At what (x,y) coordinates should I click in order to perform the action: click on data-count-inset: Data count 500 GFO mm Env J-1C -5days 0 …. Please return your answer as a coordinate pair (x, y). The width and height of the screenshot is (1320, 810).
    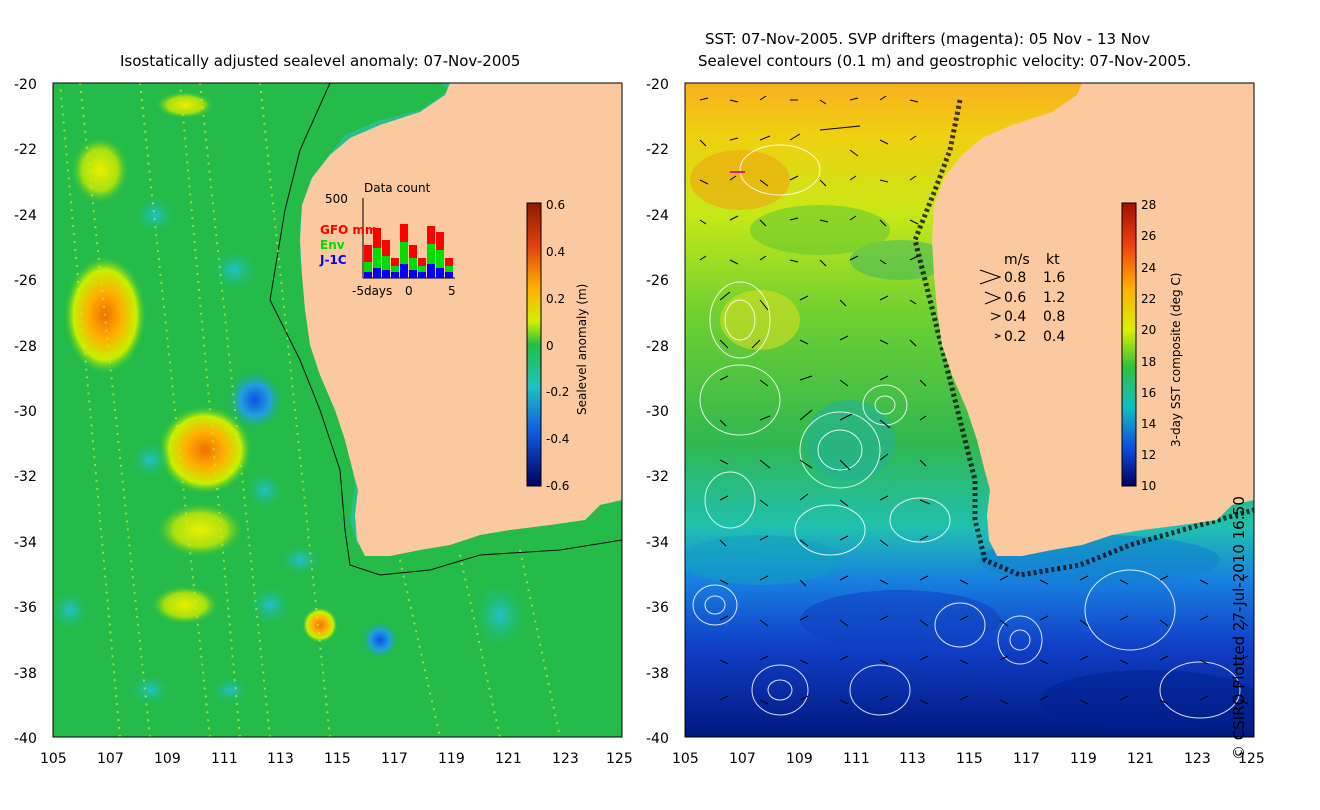
    Looking at the image, I should click on (387, 239).